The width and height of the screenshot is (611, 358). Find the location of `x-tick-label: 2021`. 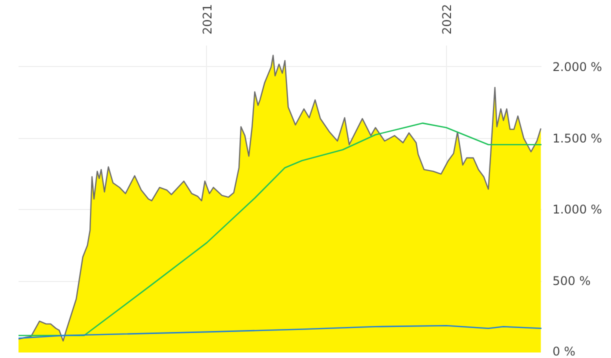

x-tick-label: 2021 is located at coordinates (207, 19).